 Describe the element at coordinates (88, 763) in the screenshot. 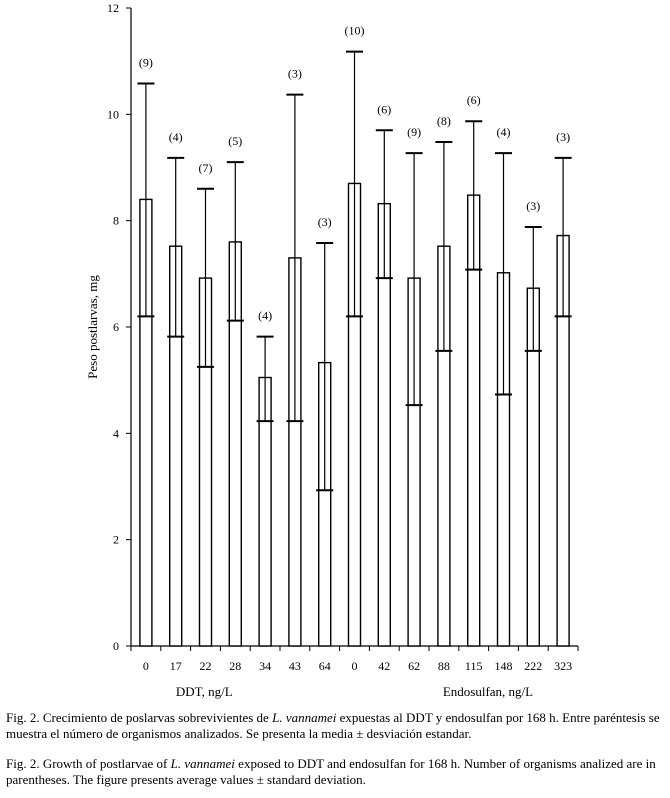

I see `caption-en-prefix: Fig. 2. Growth of postlarvae of` at that location.